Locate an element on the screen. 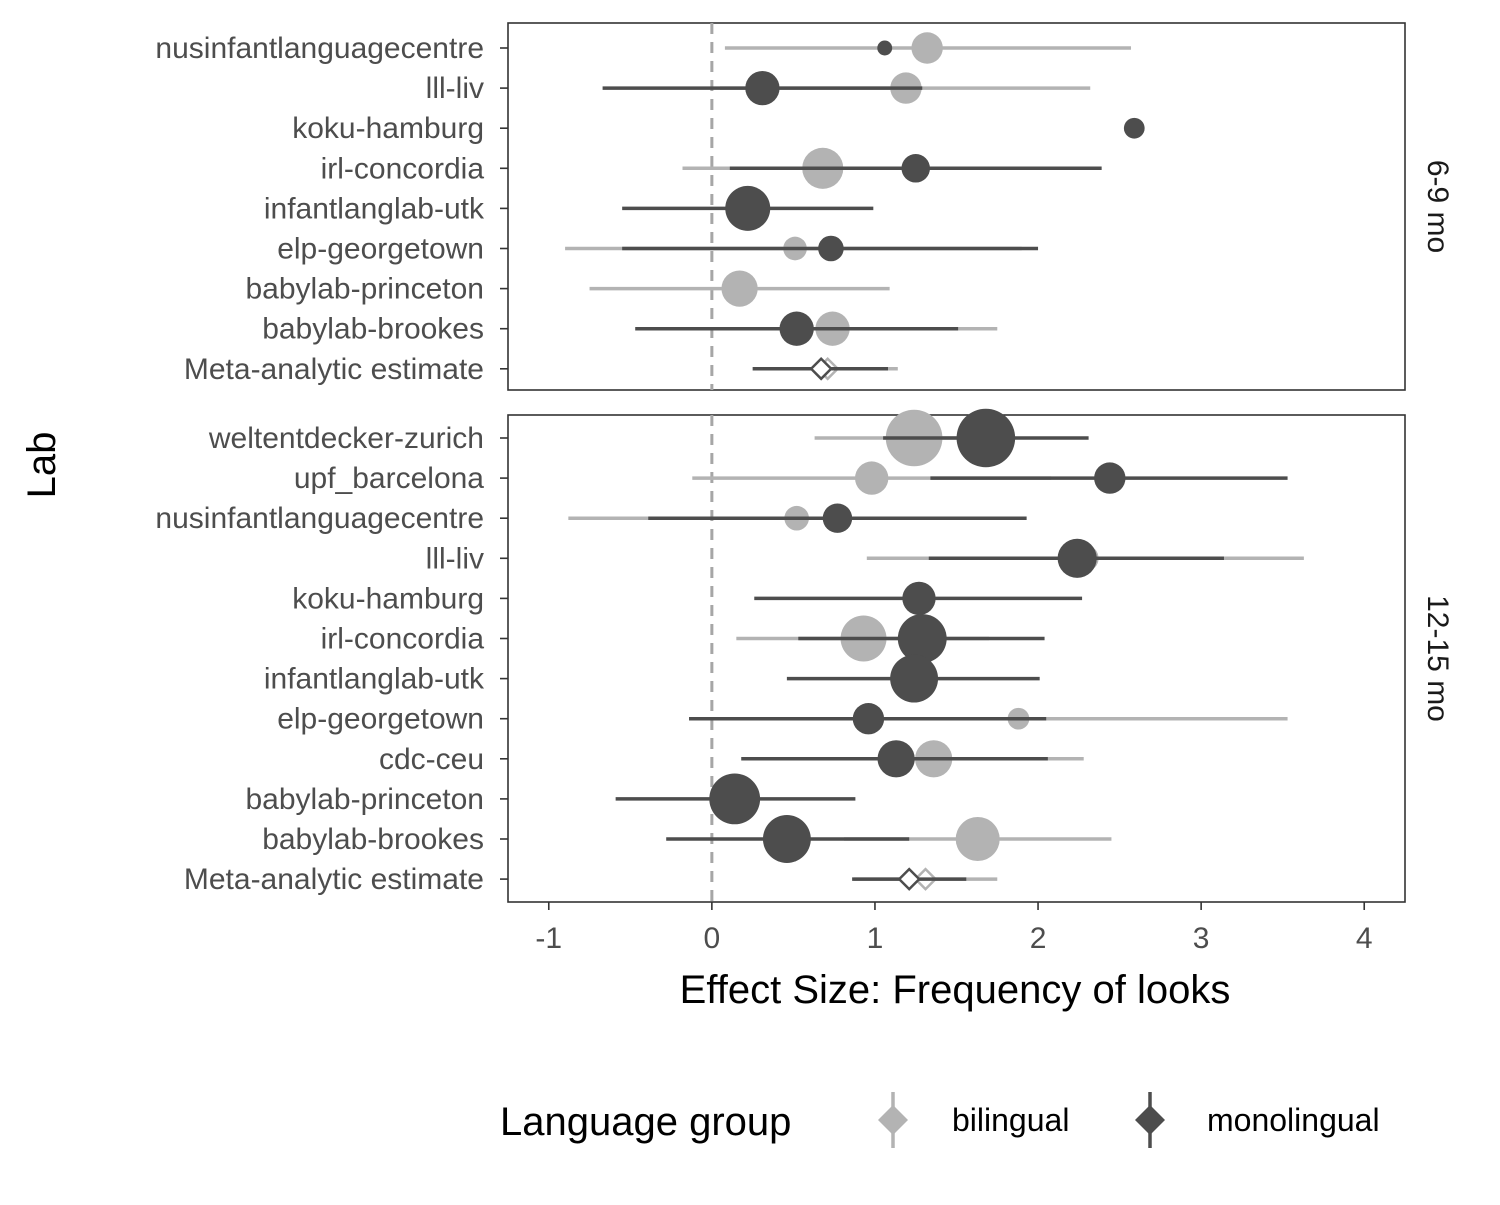 This screenshot has width=1500, height=1205. legend-item-label: monolingual is located at coordinates (1293, 1120).